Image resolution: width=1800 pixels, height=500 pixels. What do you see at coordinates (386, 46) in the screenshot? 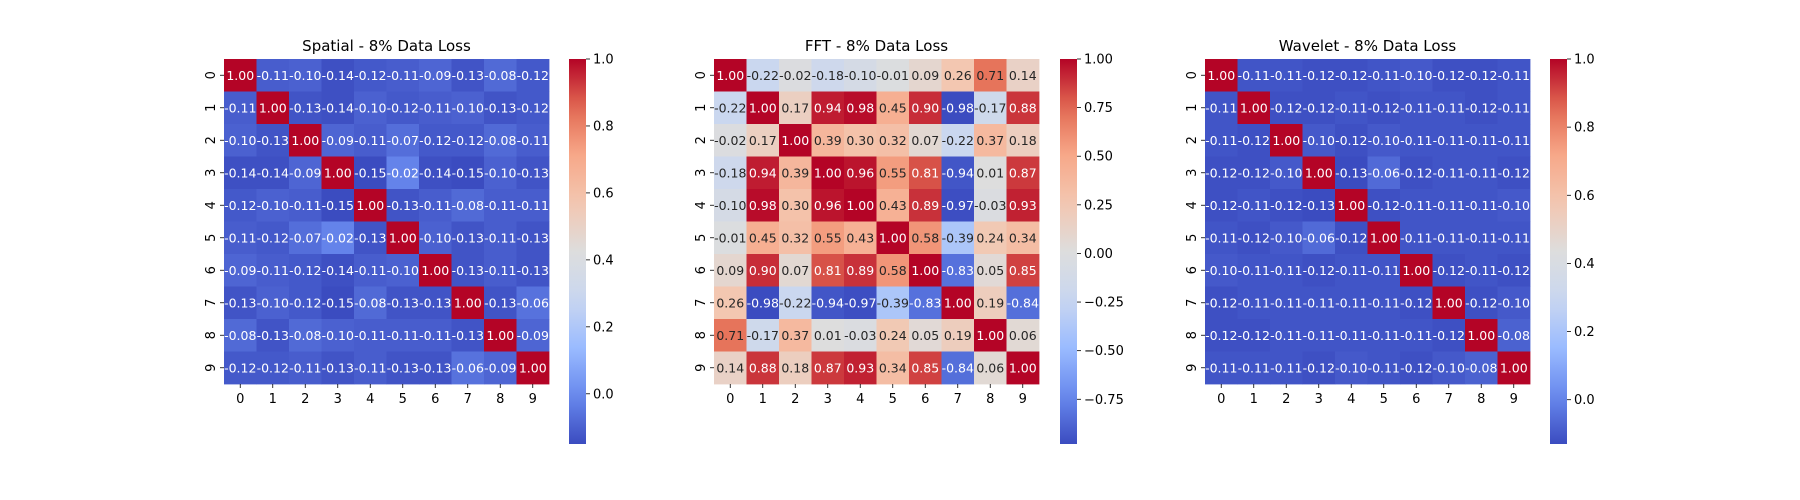
I see `chart-title: Spatial - 8% Data Loss` at bounding box center [386, 46].